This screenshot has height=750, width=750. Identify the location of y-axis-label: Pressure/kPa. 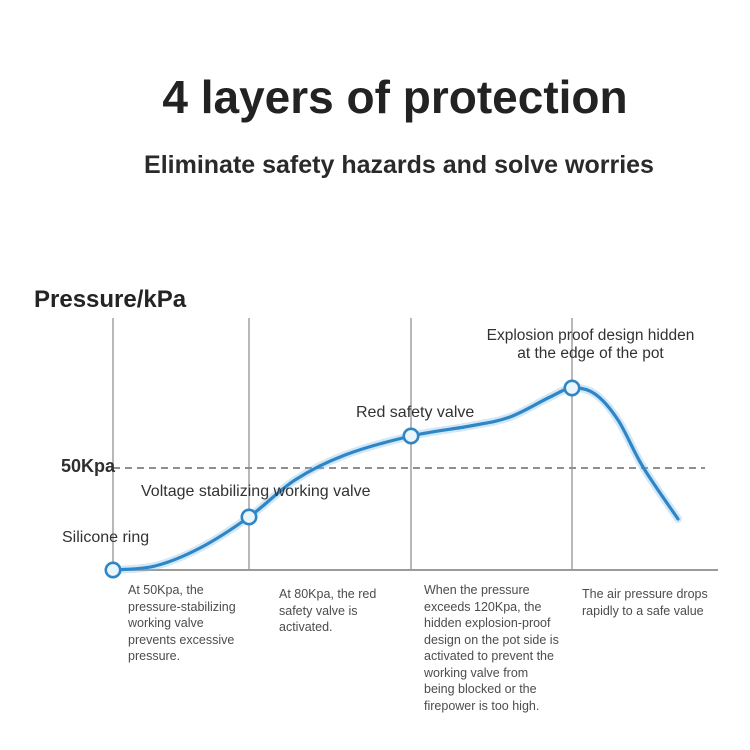
(110, 299).